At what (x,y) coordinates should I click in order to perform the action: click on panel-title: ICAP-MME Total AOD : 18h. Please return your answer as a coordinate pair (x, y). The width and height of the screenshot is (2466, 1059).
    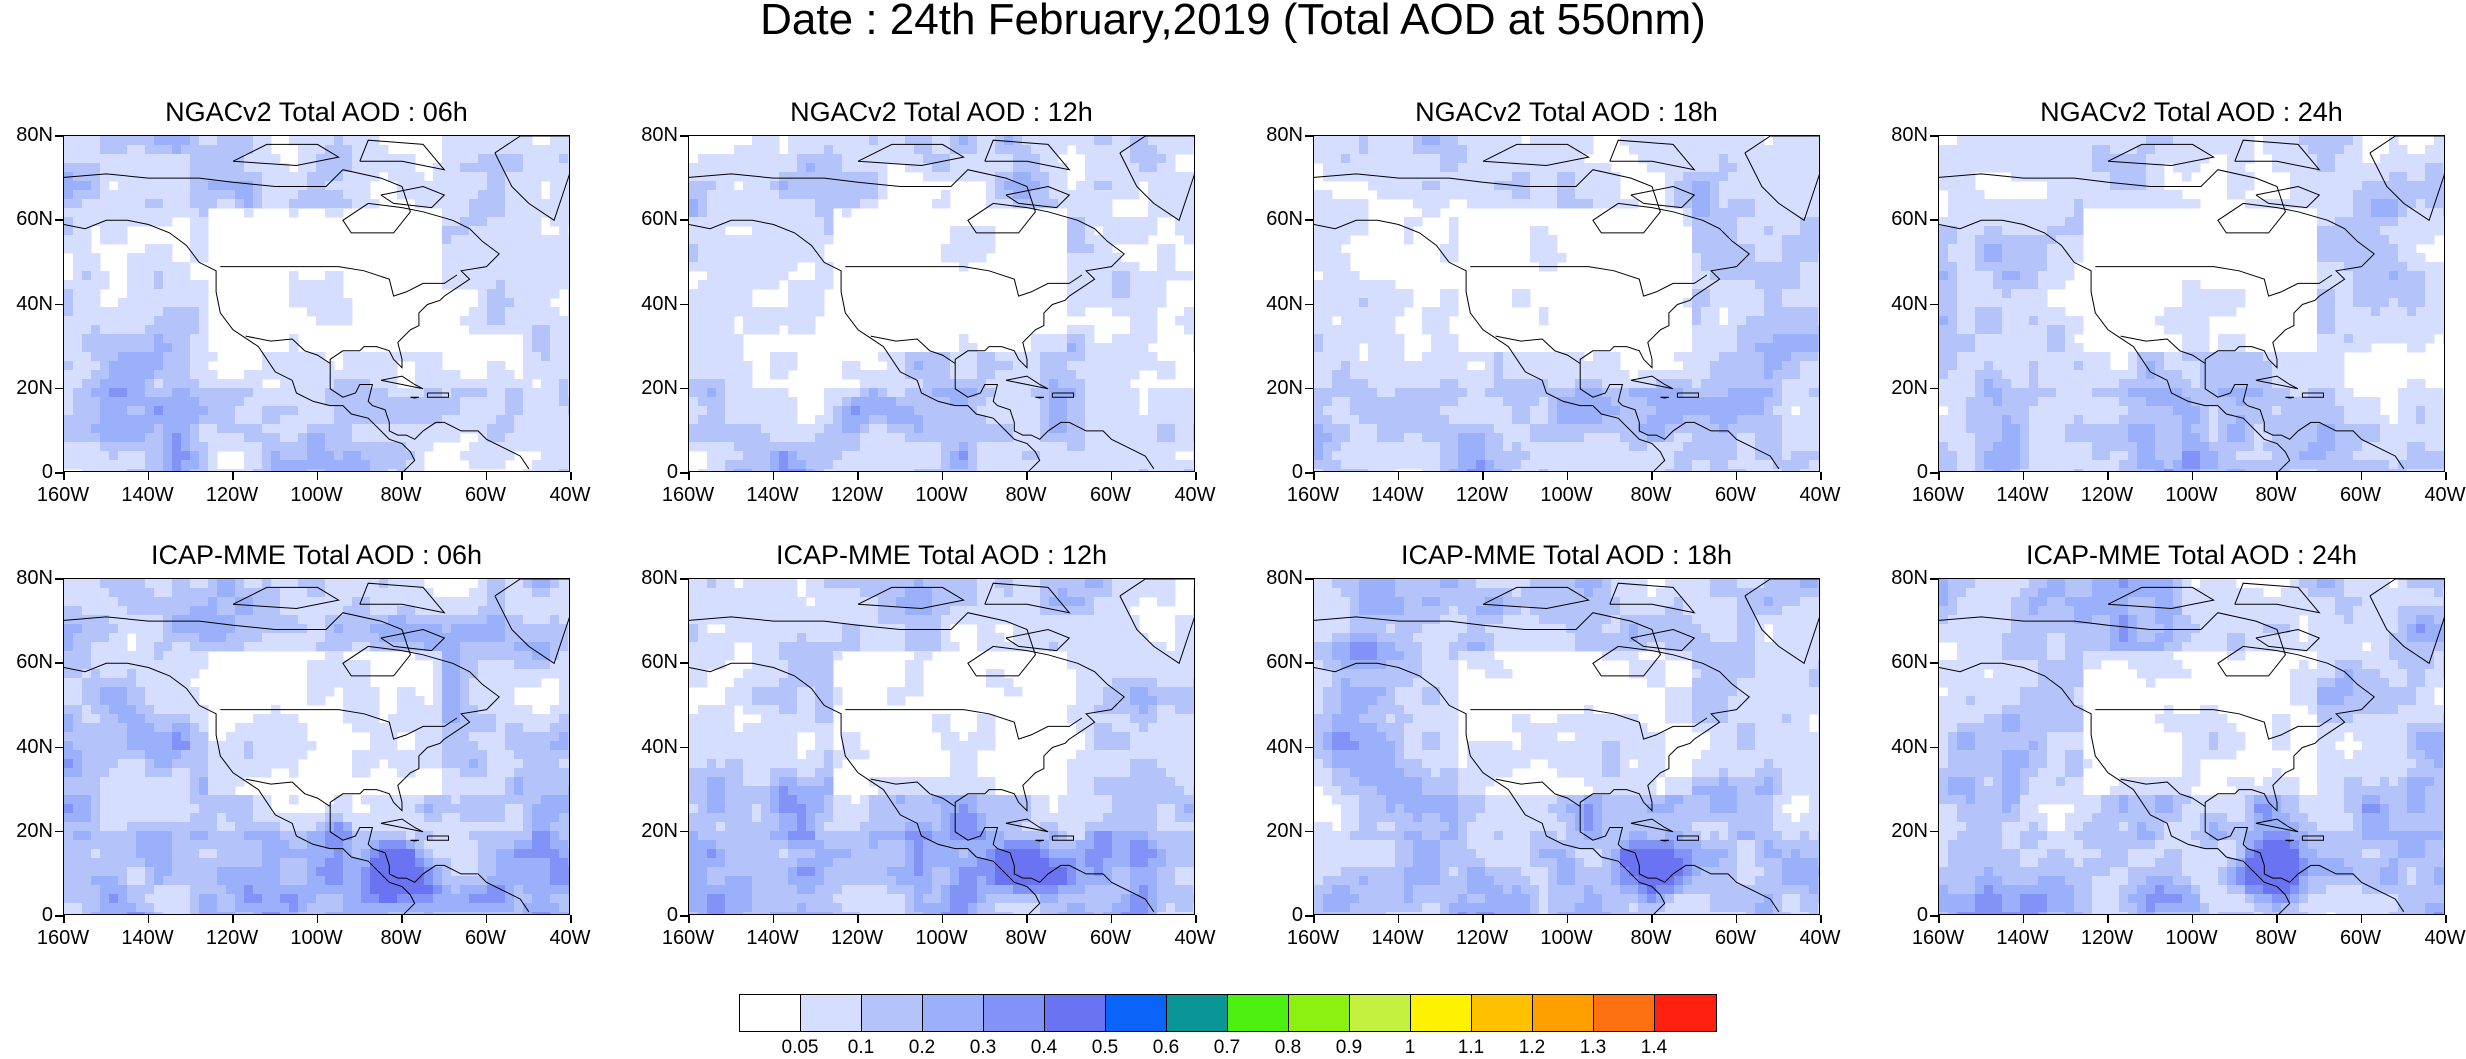
    Looking at the image, I should click on (1566, 555).